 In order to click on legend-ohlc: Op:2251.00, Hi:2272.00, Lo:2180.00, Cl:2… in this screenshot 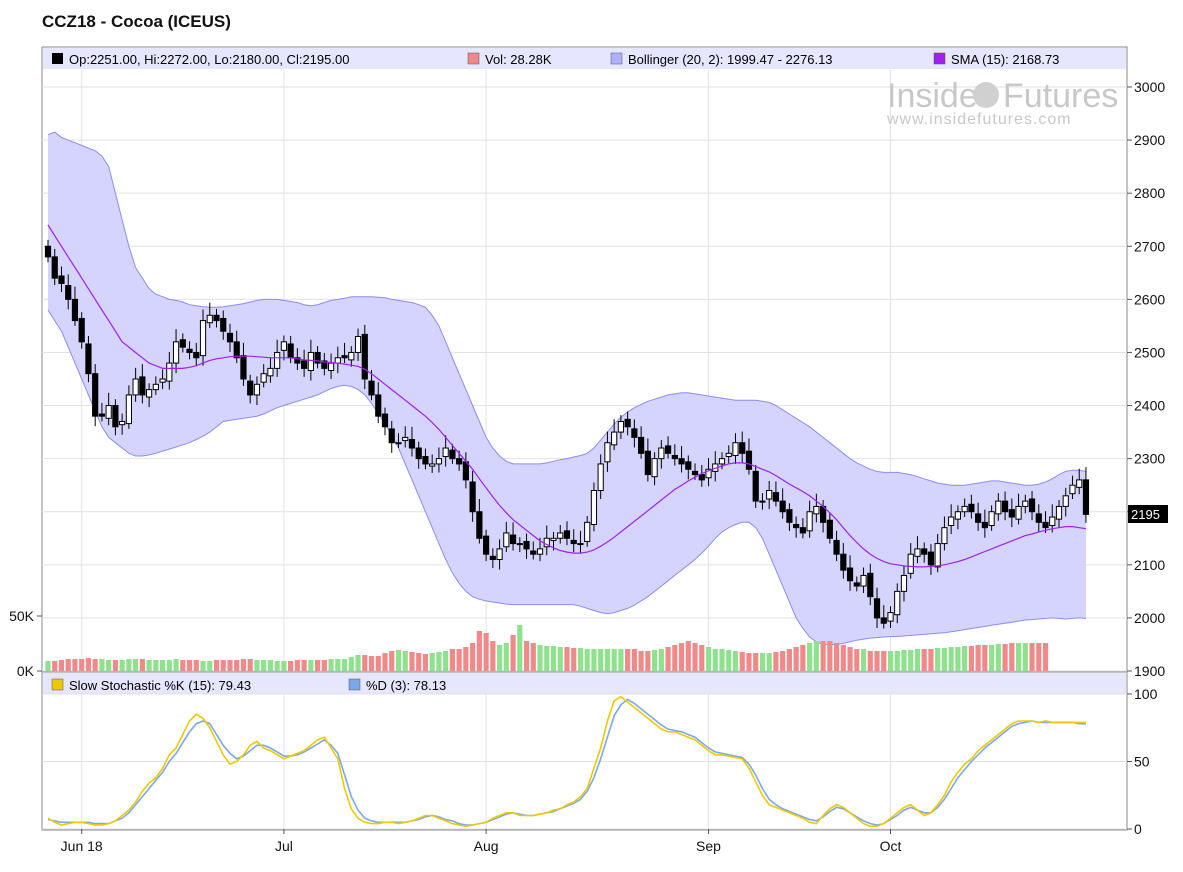, I will do `click(209, 59)`.